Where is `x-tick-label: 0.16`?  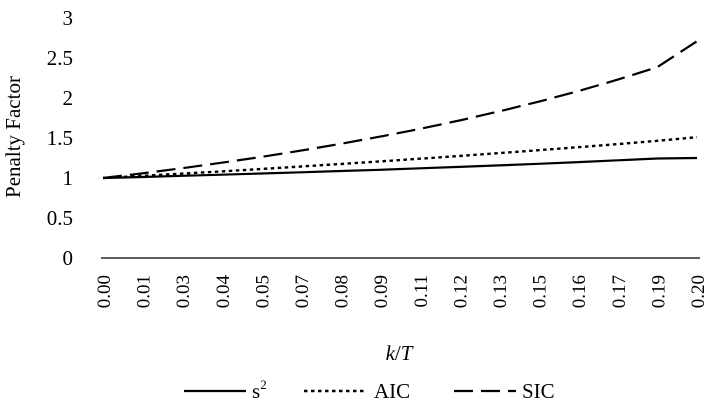
x-tick-label: 0.16 is located at coordinates (579, 291).